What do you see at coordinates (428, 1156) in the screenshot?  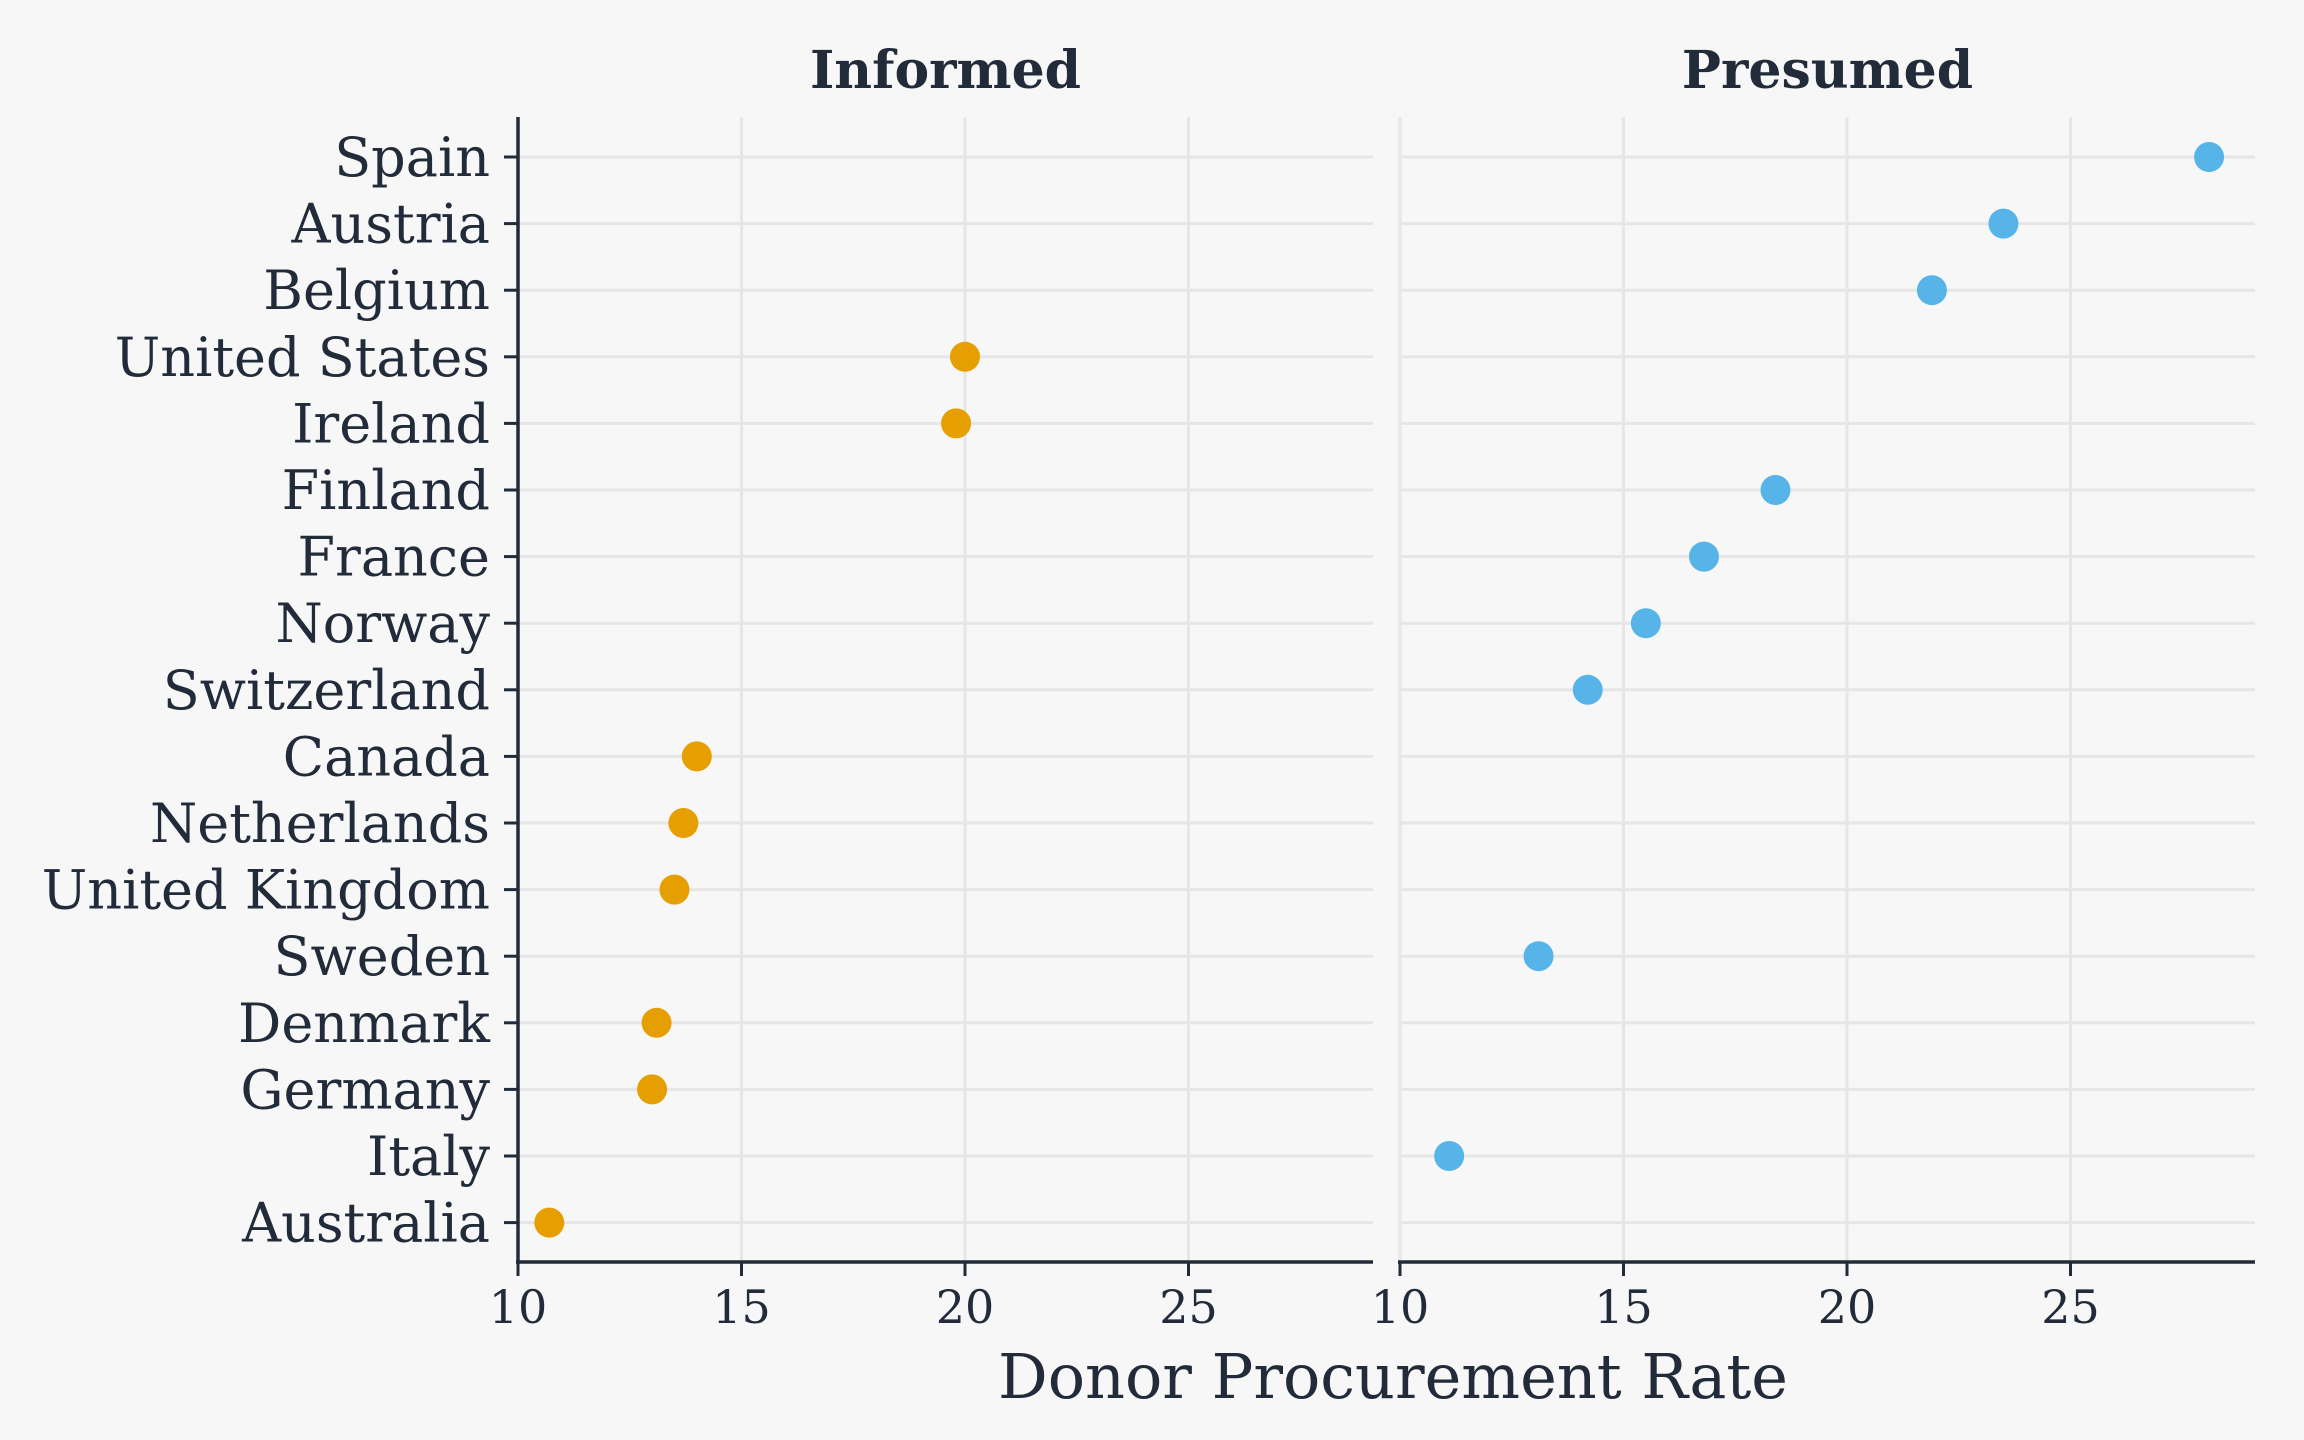 I see `y-tick-label: Italy` at bounding box center [428, 1156].